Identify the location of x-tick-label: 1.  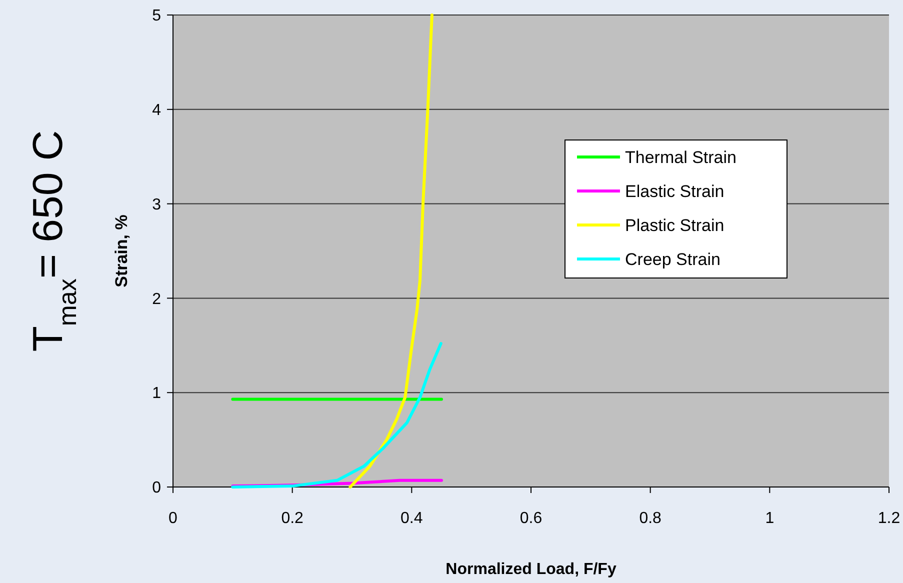
(769, 518).